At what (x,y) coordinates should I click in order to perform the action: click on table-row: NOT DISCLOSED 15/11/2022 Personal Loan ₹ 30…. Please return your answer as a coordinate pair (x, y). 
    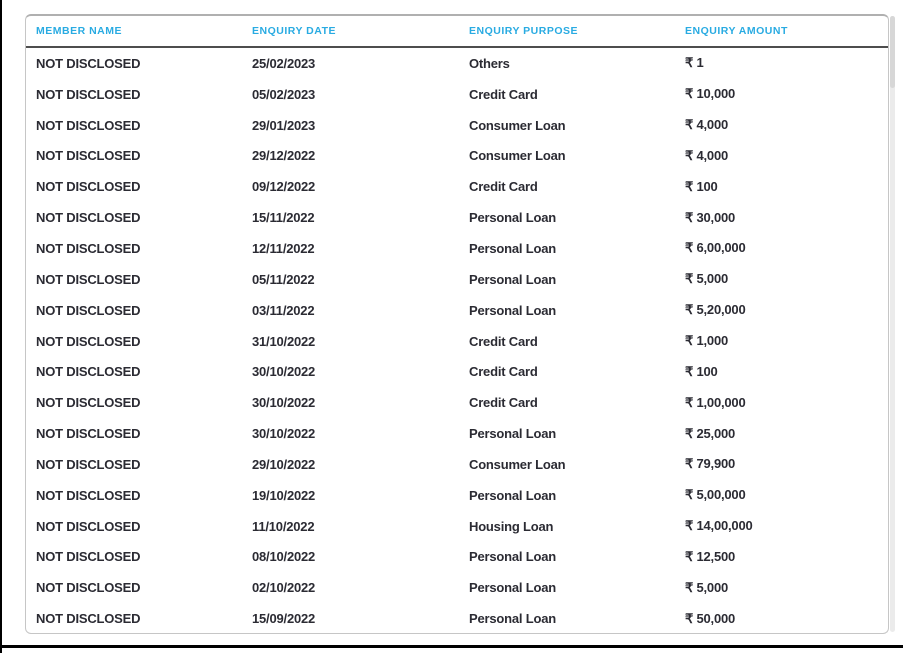
    Looking at the image, I should click on (457, 217).